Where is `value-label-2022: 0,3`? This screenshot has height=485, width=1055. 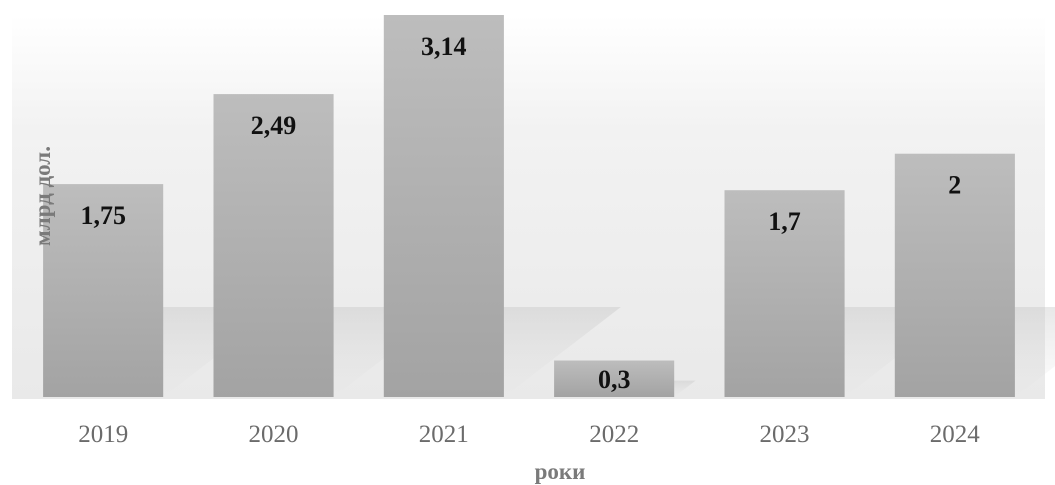 value-label-2022: 0,3 is located at coordinates (614, 379).